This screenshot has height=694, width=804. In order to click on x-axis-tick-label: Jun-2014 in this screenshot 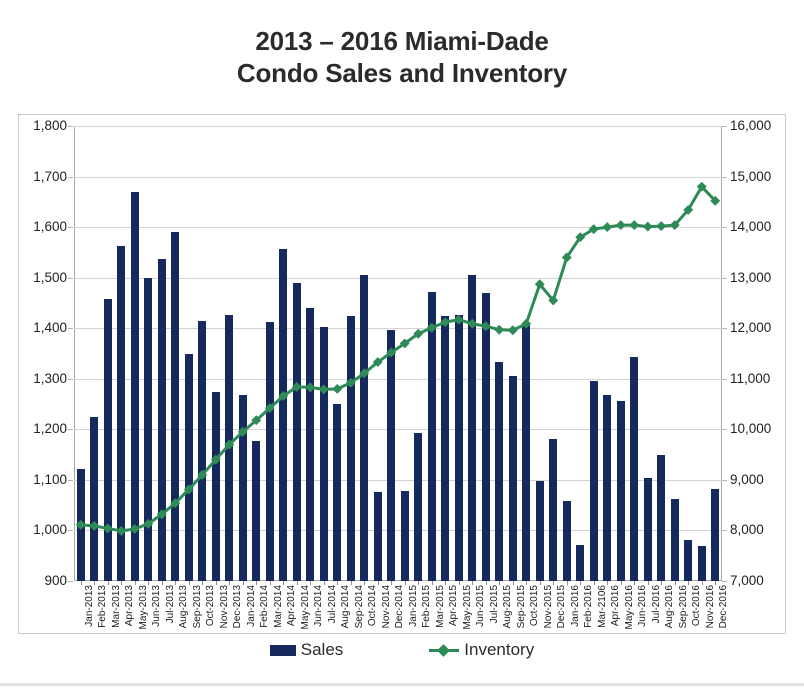, I will do `click(319, 606)`.